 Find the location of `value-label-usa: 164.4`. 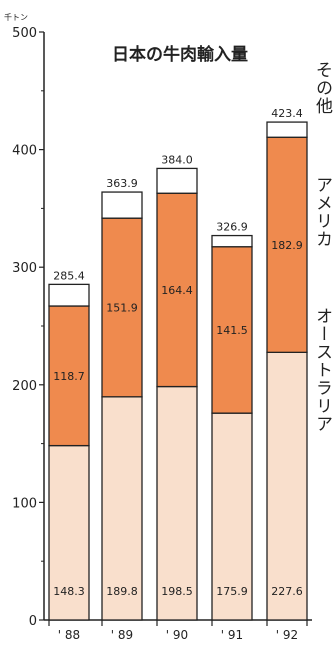

value-label-usa: 164.4 is located at coordinates (177, 290).